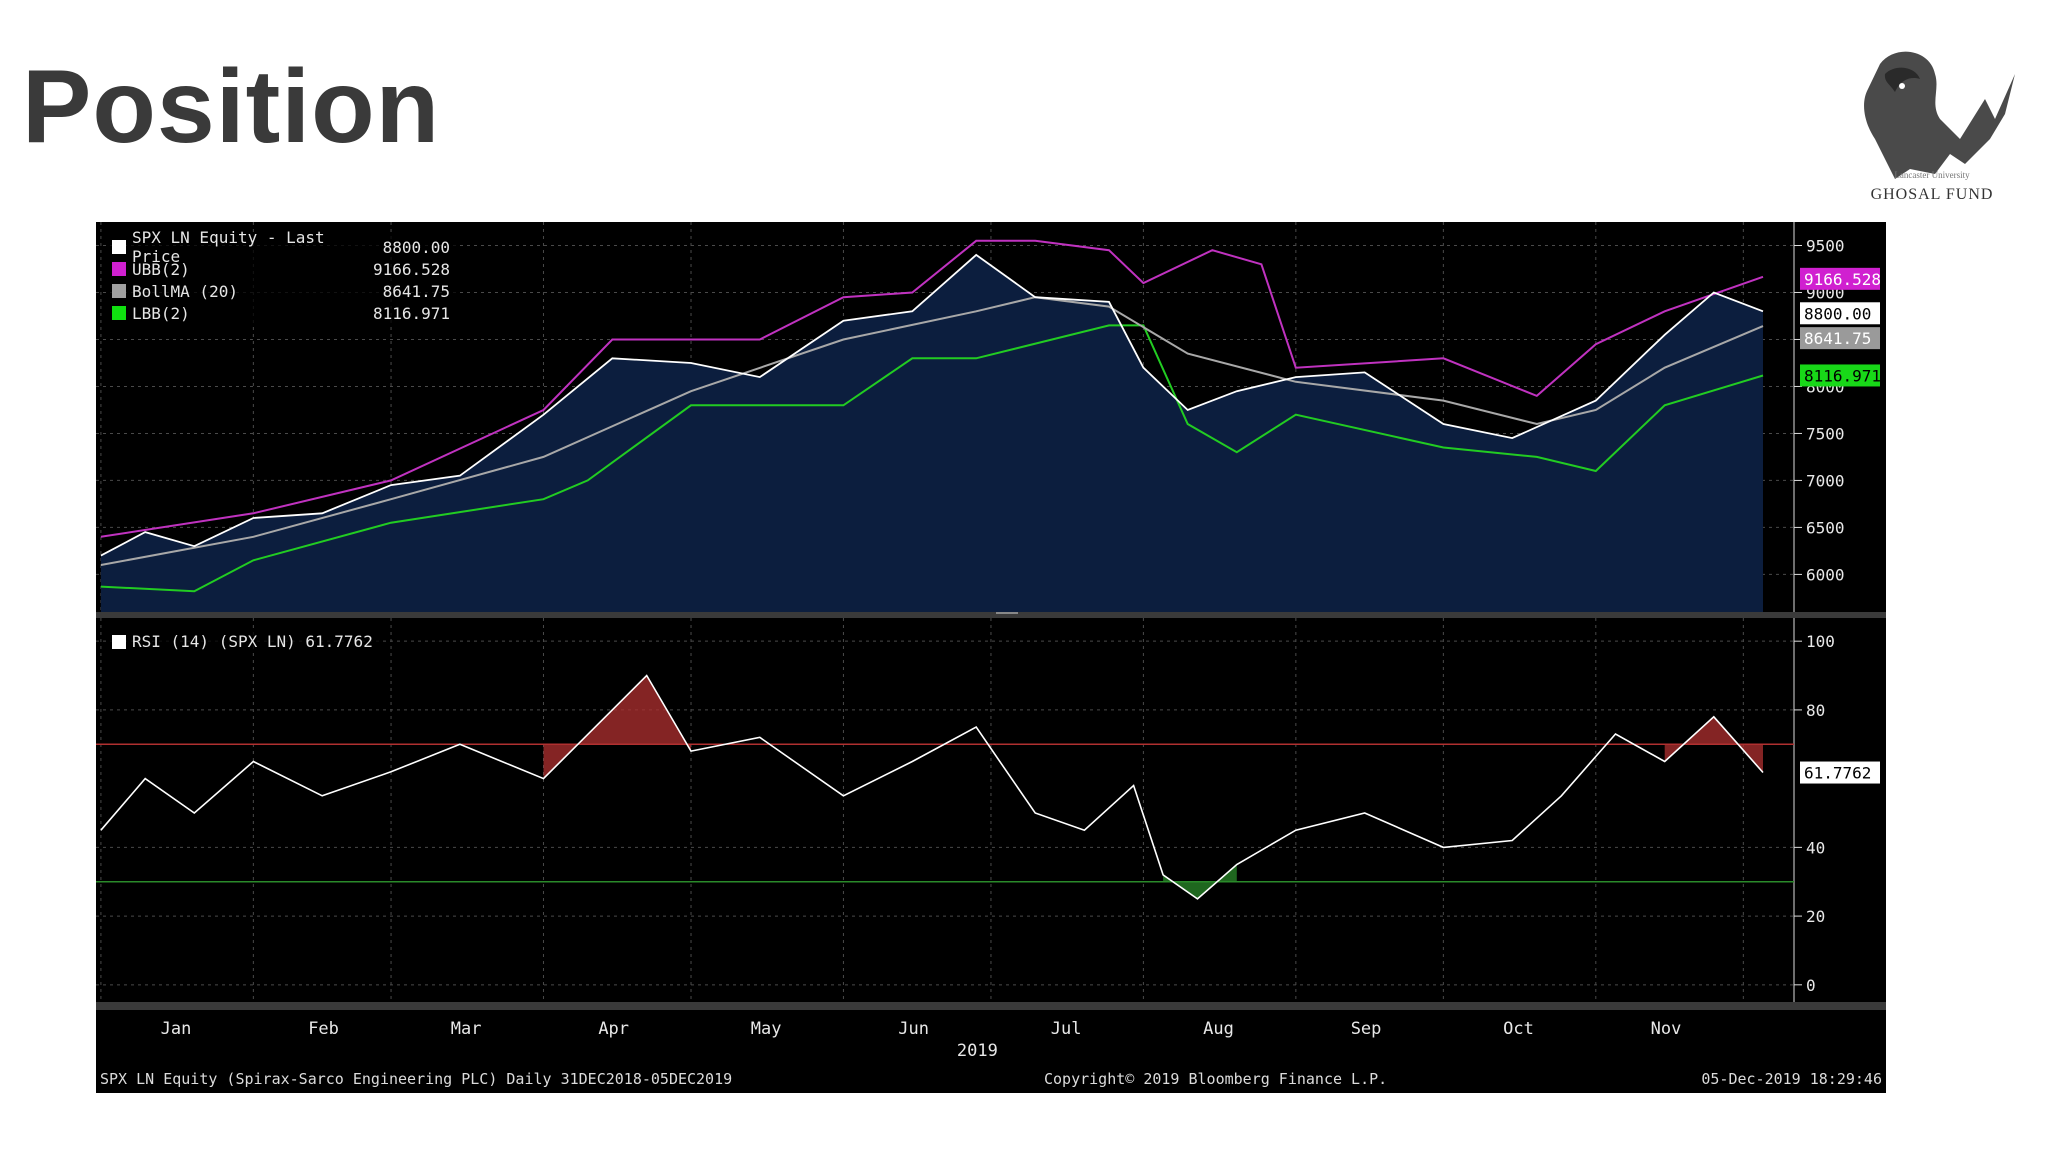  Describe the element at coordinates (1216, 1079) in the screenshot. I see `footer-copyright: Copyright© 2019 Bloomberg Finance L.P.` at that location.